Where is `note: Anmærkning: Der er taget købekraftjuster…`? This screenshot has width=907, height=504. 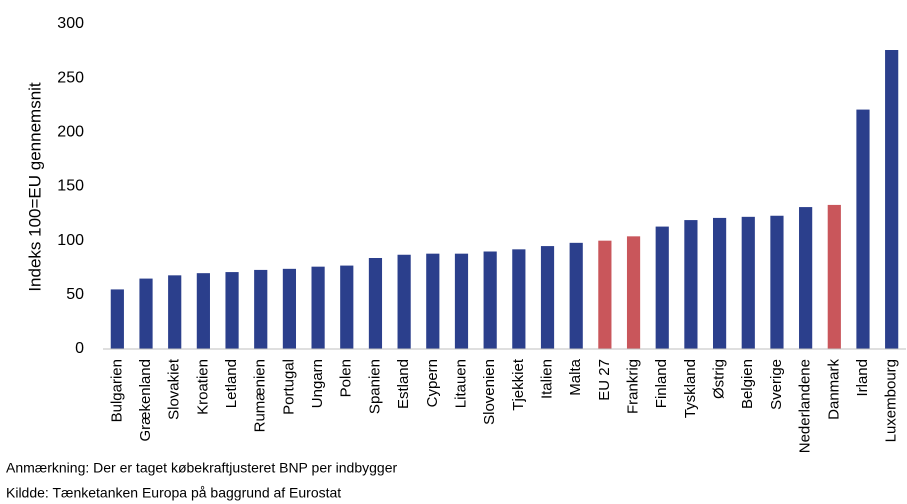 note: Anmærkning: Der er taget købekraftjuster… is located at coordinates (201, 468).